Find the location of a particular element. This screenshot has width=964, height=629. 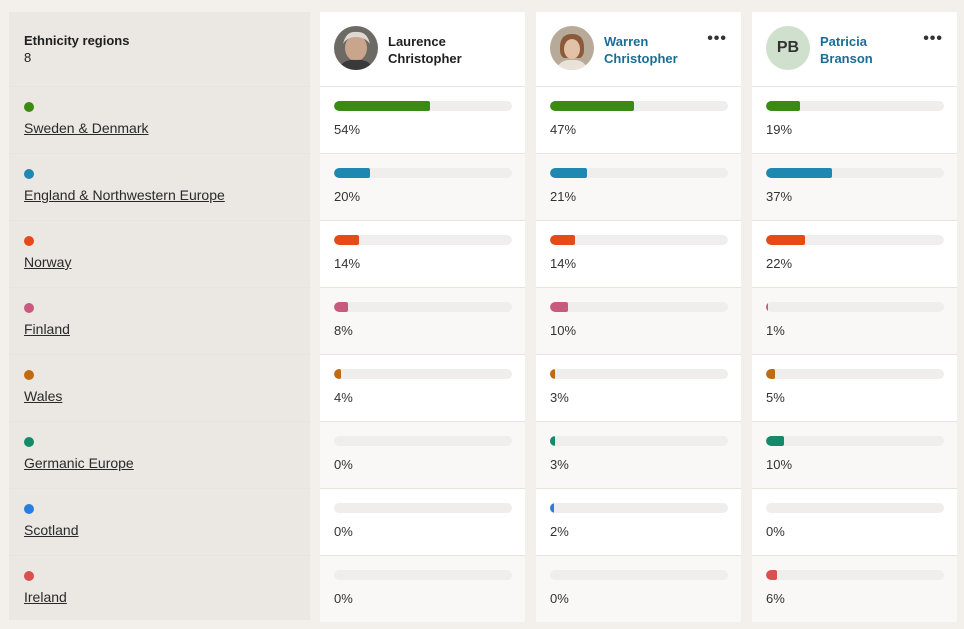

percent-label: 14% is located at coordinates (563, 263).